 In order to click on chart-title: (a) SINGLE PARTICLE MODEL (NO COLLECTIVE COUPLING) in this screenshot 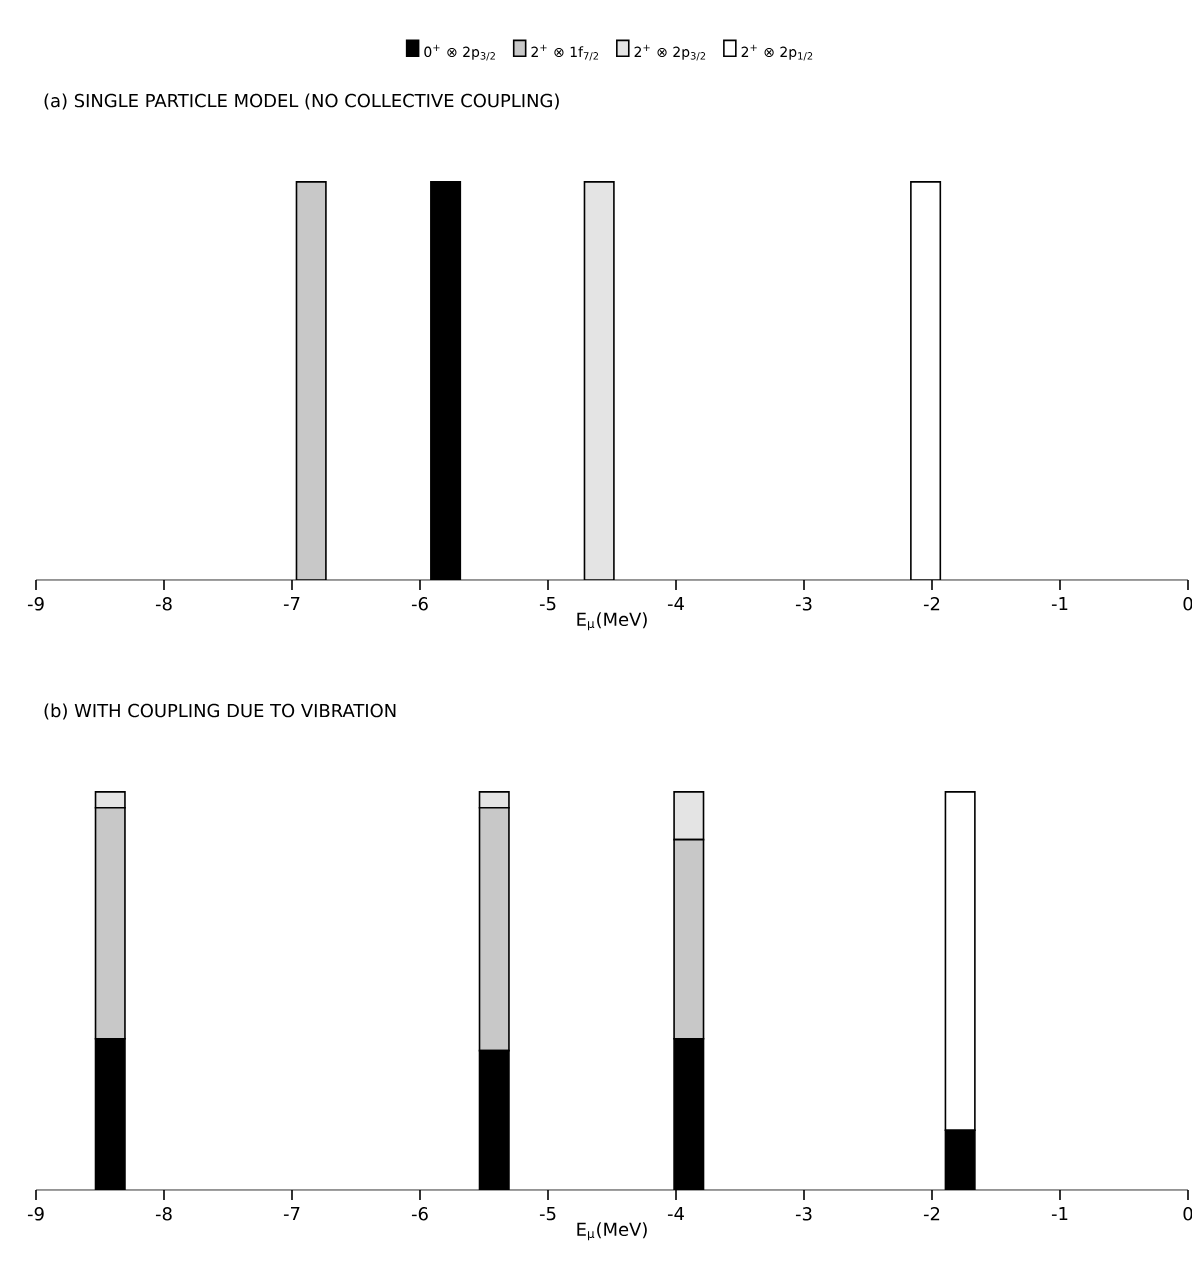, I will do `click(301, 101)`.